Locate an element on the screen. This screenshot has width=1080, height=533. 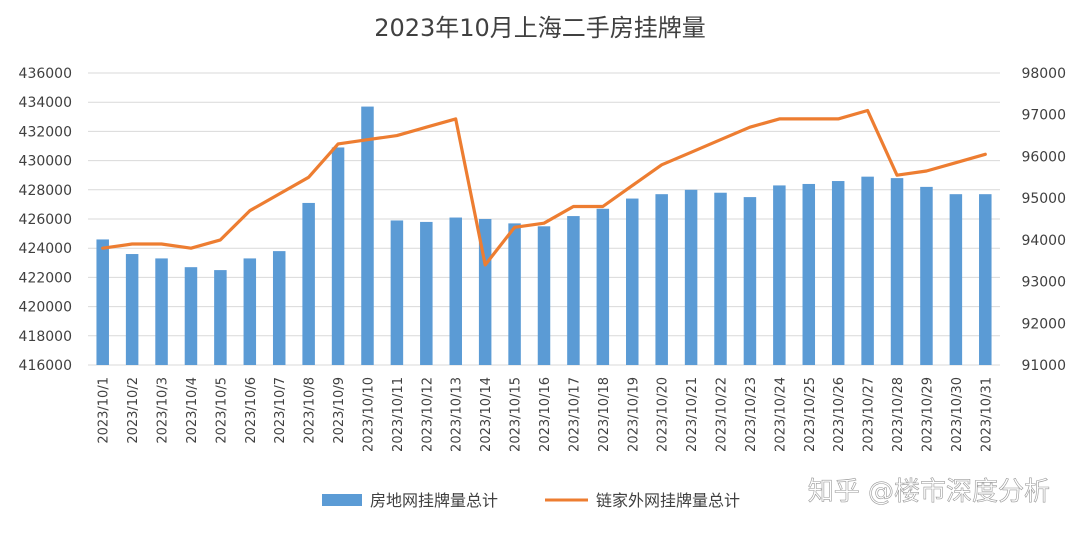
x-tick-label: 2023/10/31 is located at coordinates (986, 414).